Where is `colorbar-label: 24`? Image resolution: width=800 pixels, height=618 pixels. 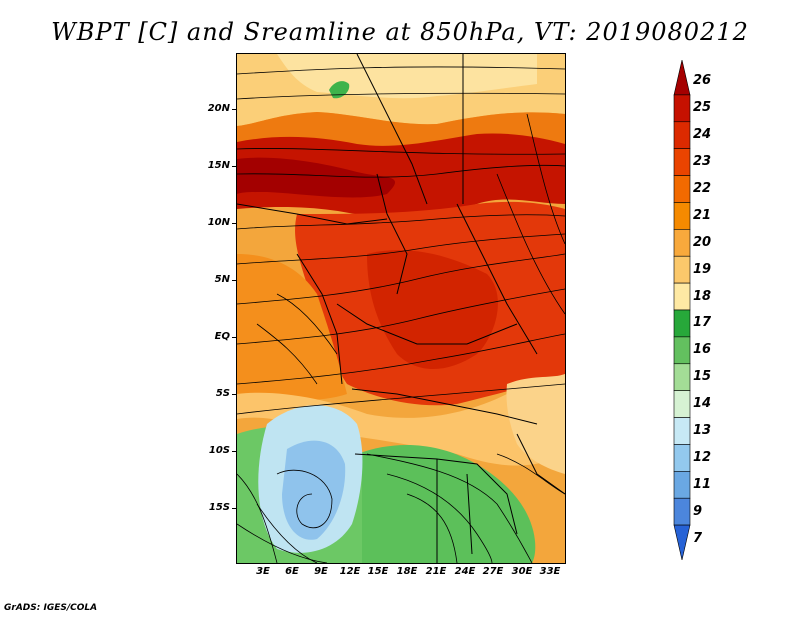 colorbar-label: 24 is located at coordinates (702, 135).